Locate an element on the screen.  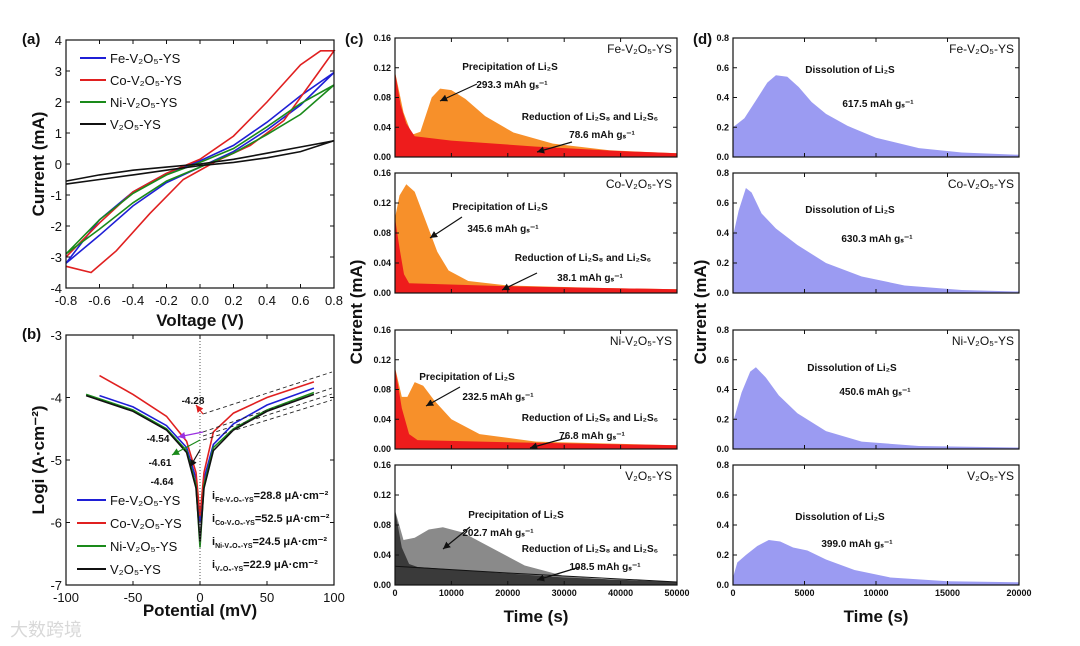
annotation: 108.5 mAh gₛ⁻¹ is located at coordinates (605, 567).